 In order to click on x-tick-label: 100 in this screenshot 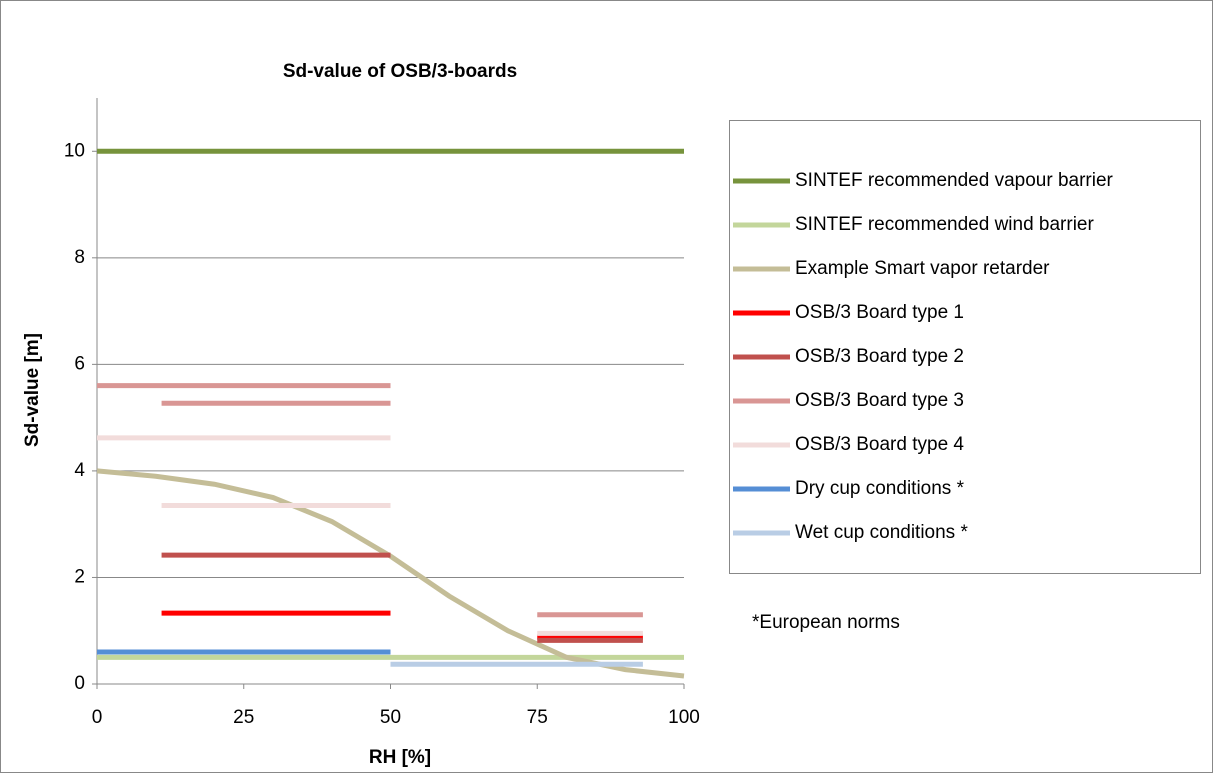, I will do `click(684, 717)`.